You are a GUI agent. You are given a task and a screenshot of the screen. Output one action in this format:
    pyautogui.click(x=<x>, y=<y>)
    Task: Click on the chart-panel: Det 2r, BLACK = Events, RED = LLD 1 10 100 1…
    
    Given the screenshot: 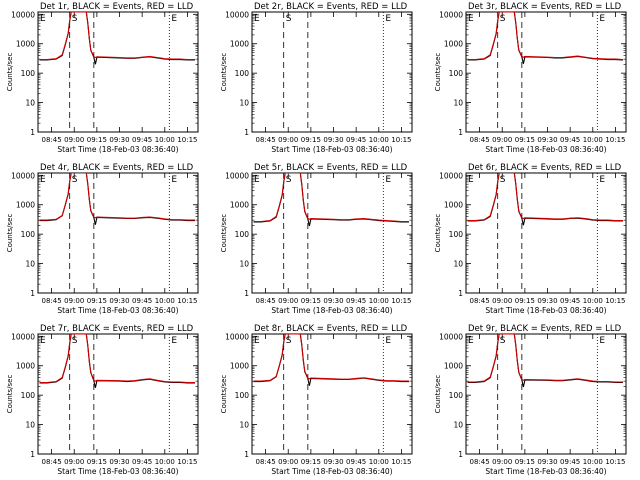 What is the action you would take?
    pyautogui.click(x=316, y=78)
    